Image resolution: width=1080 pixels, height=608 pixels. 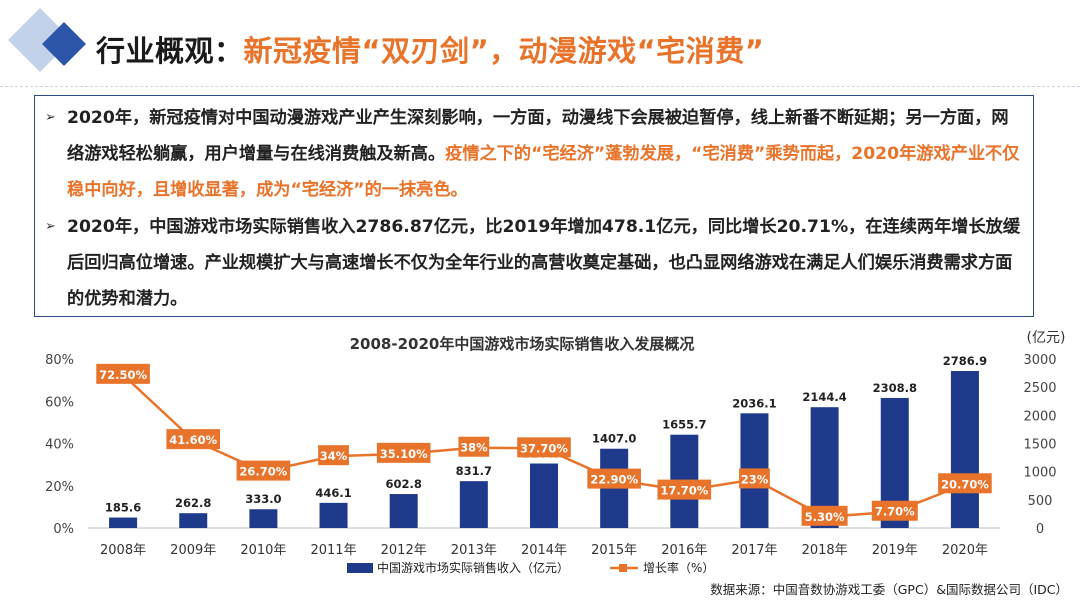 I want to click on x-axis-tick-label: 2017年, so click(x=754, y=550).